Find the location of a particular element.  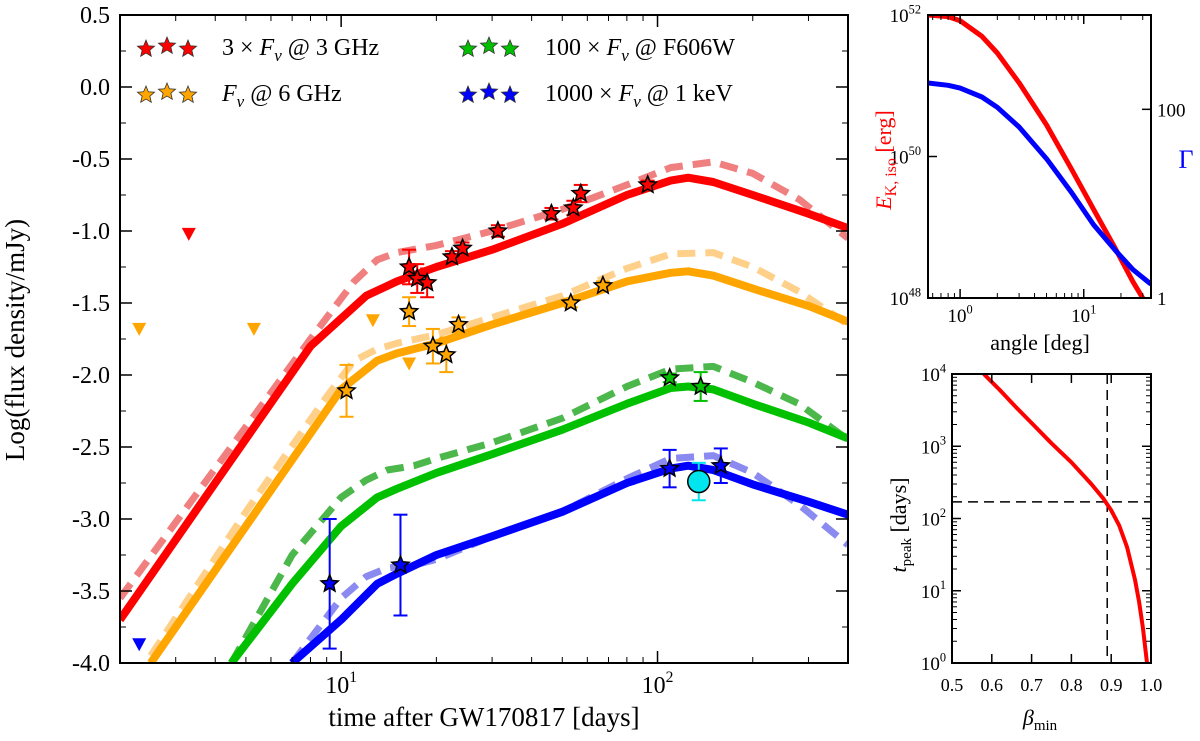

x-tick-label: 1.0 is located at coordinates (1151, 685).